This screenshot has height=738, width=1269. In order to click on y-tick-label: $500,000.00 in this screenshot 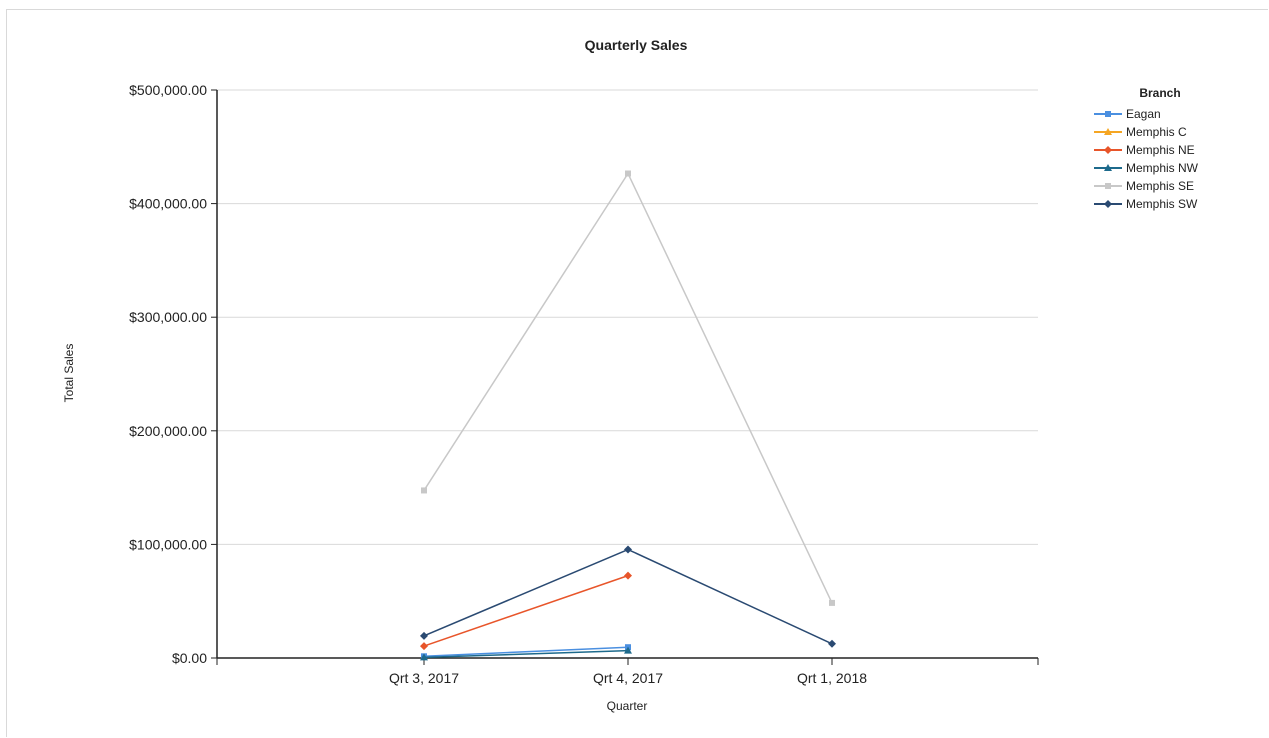, I will do `click(168, 90)`.